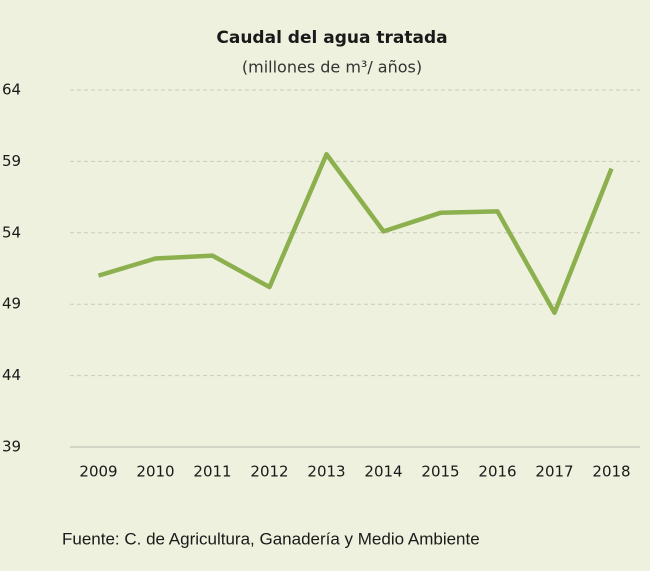 The height and width of the screenshot is (571, 650). What do you see at coordinates (440, 472) in the screenshot?
I see `x-tick-label: 2015` at bounding box center [440, 472].